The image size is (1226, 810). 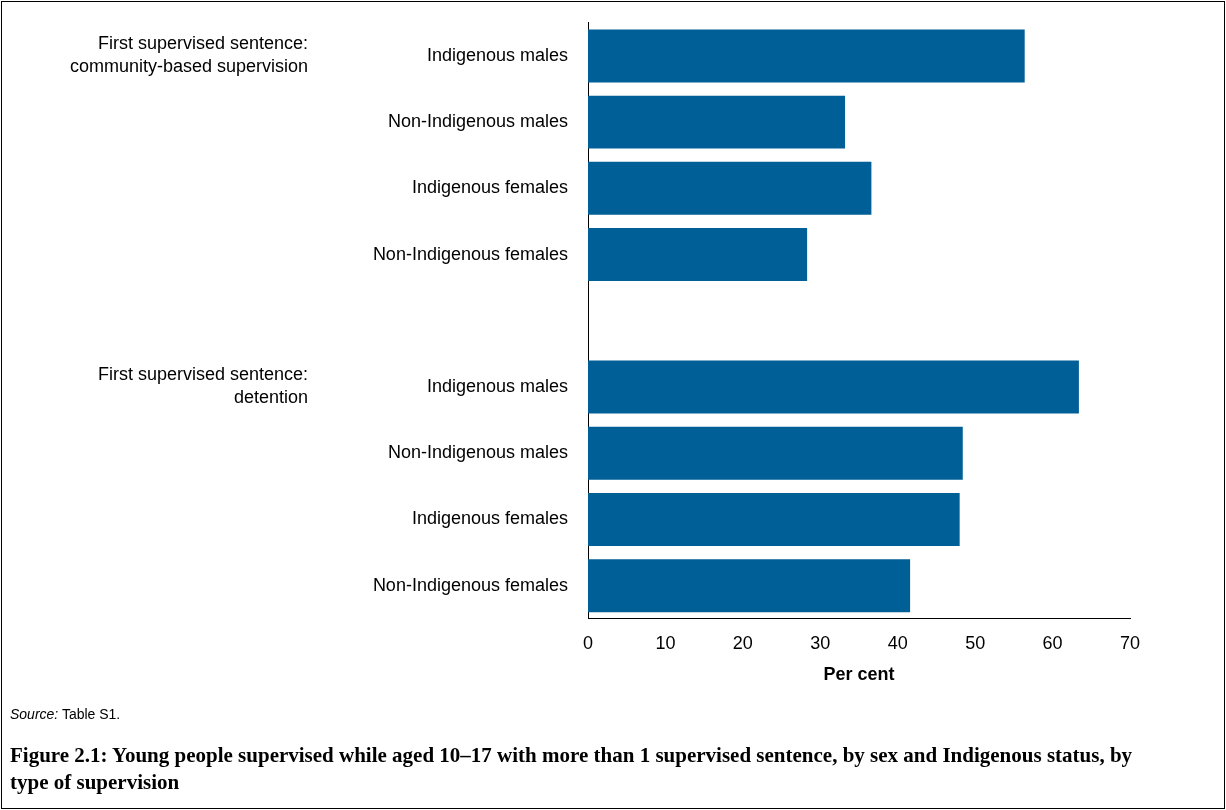 I want to click on x-axis-title: Per cent, so click(x=859, y=674).